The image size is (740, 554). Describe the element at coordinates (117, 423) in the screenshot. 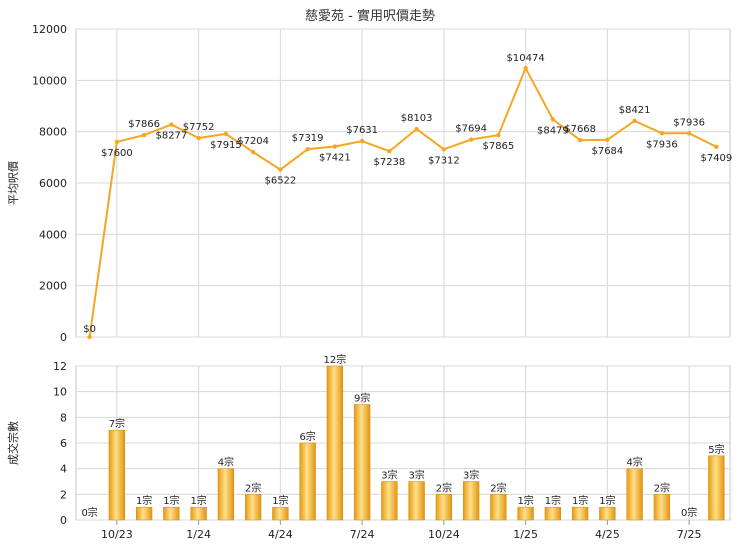

I see `count-data-label: 7宗` at that location.